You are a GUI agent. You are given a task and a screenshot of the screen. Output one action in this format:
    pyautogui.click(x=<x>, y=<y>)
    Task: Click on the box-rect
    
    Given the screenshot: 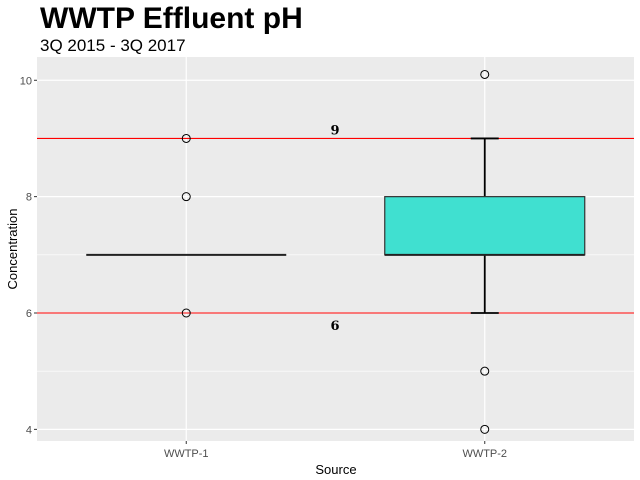 What is the action you would take?
    pyautogui.click(x=485, y=226)
    